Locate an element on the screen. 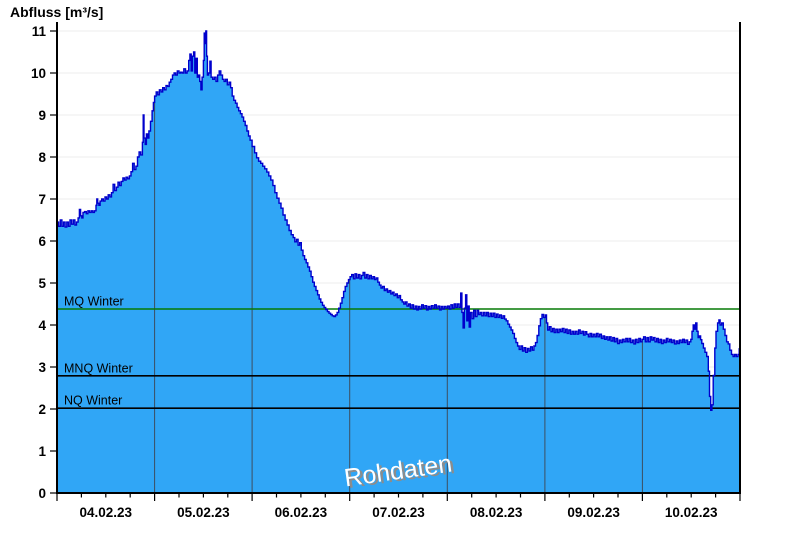 The height and width of the screenshot is (550, 800). reference-line-label-1: MNQ Winter is located at coordinates (98, 368).